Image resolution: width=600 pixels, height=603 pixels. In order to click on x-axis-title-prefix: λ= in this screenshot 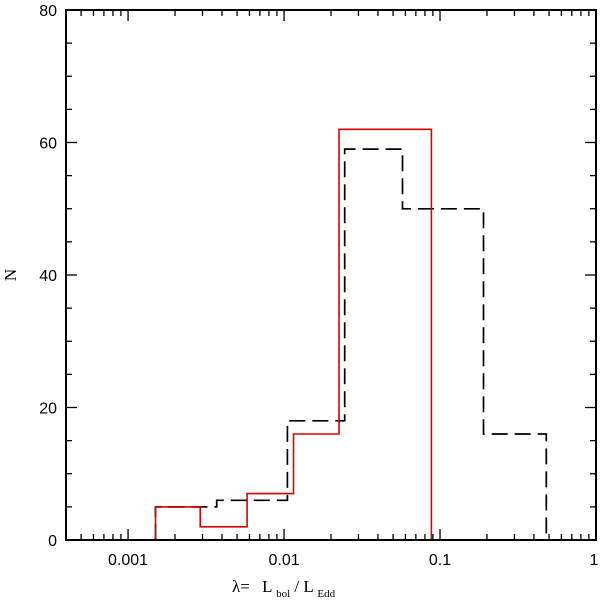, I will do `click(241, 586)`.